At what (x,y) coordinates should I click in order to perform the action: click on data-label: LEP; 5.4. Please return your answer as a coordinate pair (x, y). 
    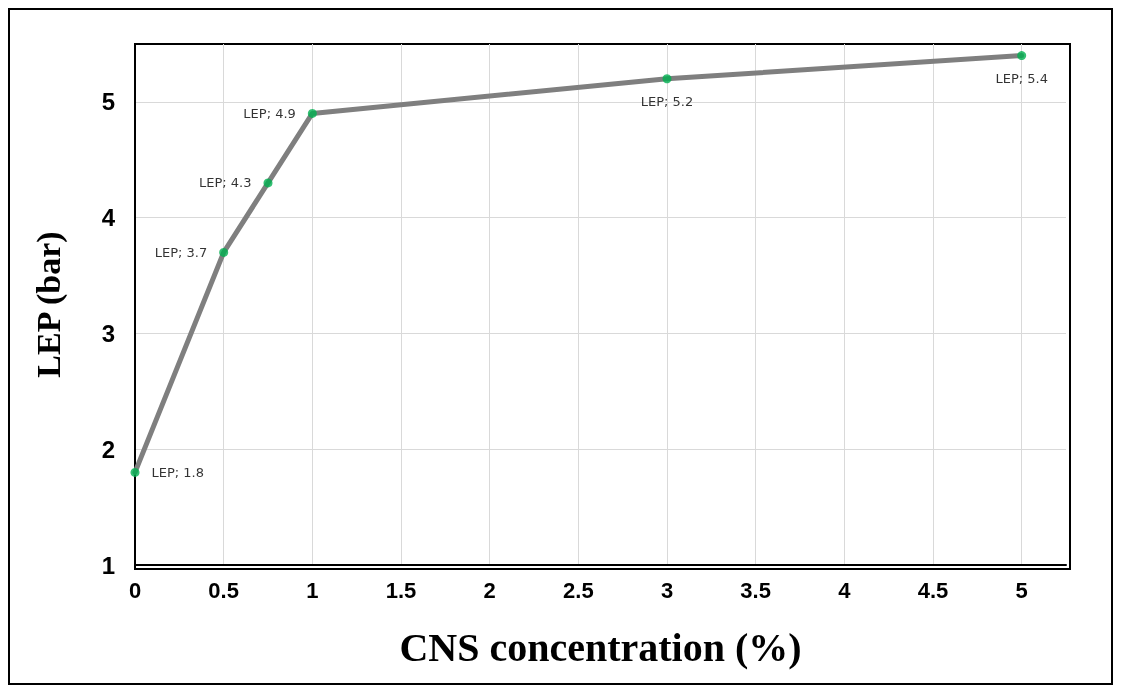
    Looking at the image, I should click on (1021, 79).